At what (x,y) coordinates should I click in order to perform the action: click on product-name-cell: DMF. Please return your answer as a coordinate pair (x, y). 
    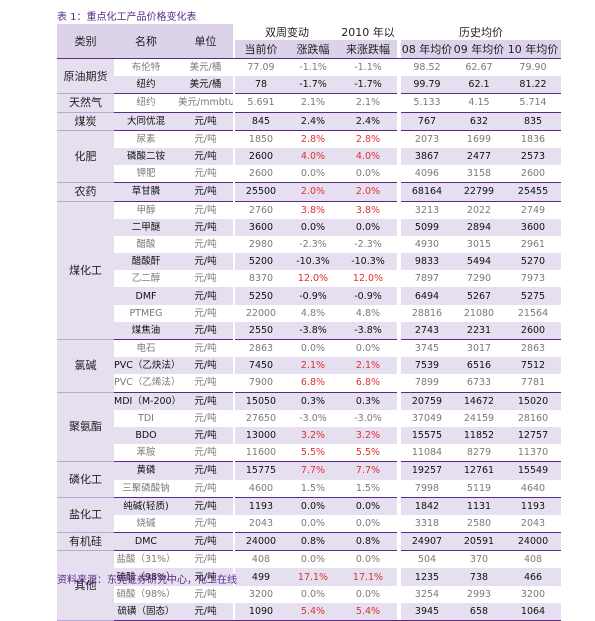
    Looking at the image, I should click on (146, 296).